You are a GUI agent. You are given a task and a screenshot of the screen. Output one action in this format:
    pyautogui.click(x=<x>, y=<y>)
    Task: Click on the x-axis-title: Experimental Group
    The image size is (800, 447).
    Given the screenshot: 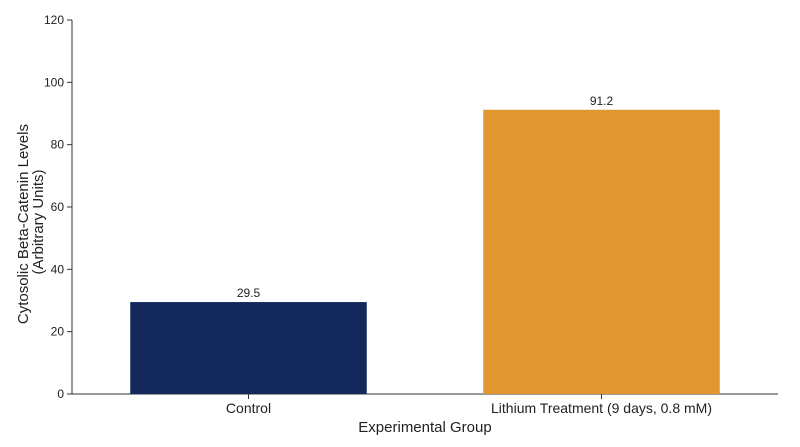 What is the action you would take?
    pyautogui.click(x=424, y=427)
    